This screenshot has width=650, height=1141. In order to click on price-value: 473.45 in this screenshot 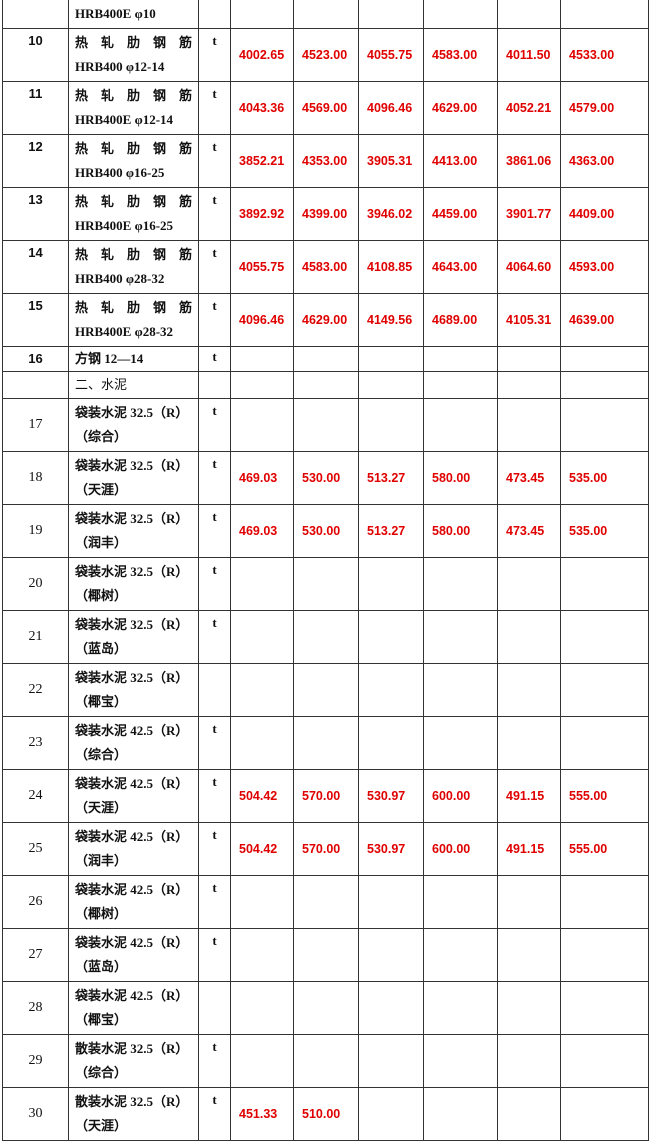, I will do `click(529, 531)`.